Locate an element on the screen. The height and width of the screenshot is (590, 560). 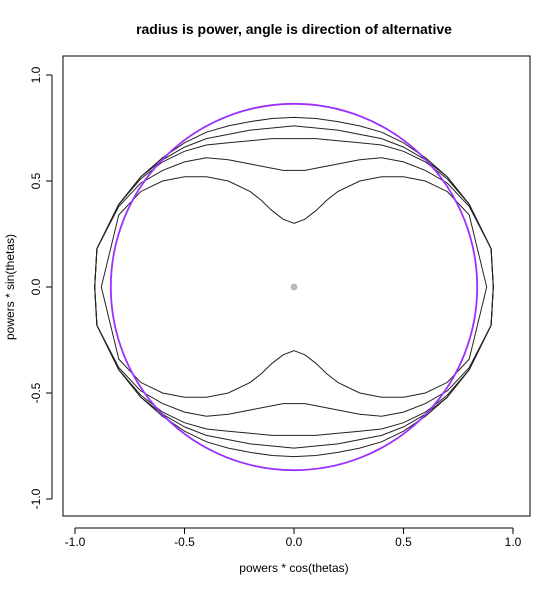
x-tick-label: 0.5 is located at coordinates (403, 542).